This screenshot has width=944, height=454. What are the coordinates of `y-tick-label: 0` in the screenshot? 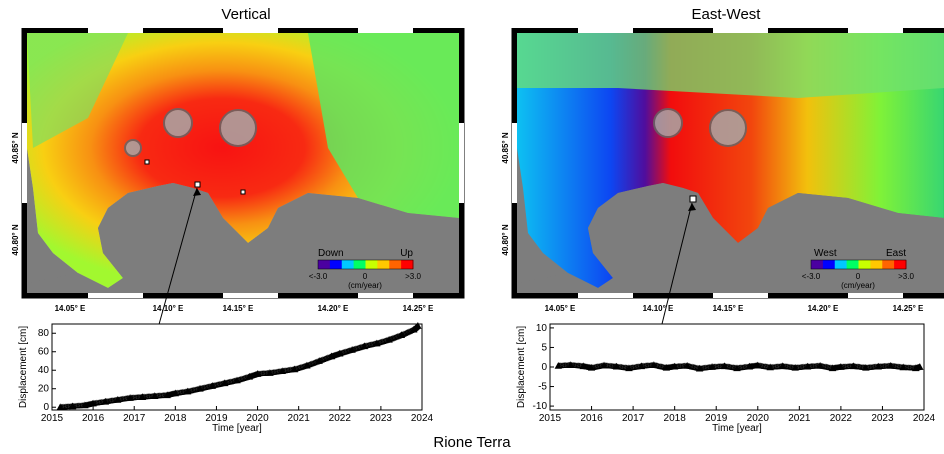 It's located at (46, 407).